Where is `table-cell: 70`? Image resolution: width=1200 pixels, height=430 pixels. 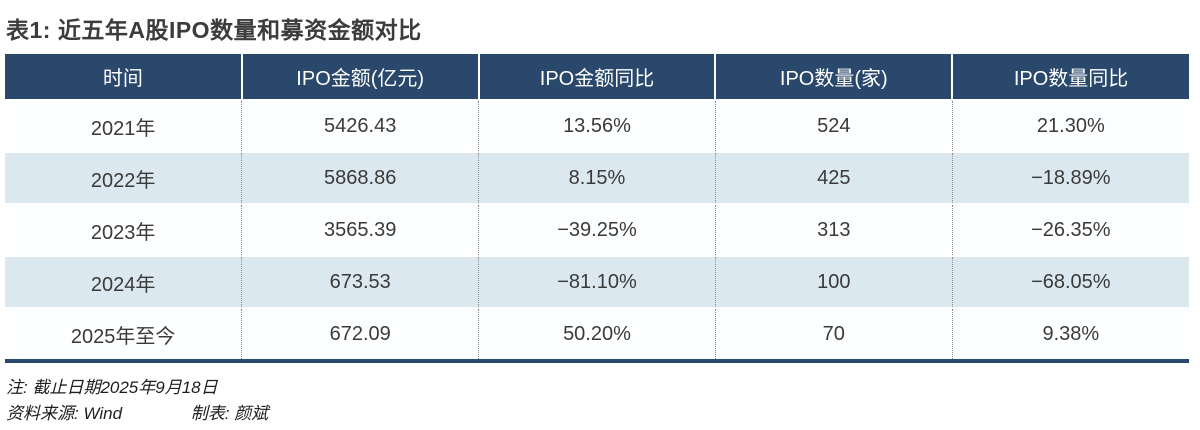 table-cell: 70 is located at coordinates (833, 334).